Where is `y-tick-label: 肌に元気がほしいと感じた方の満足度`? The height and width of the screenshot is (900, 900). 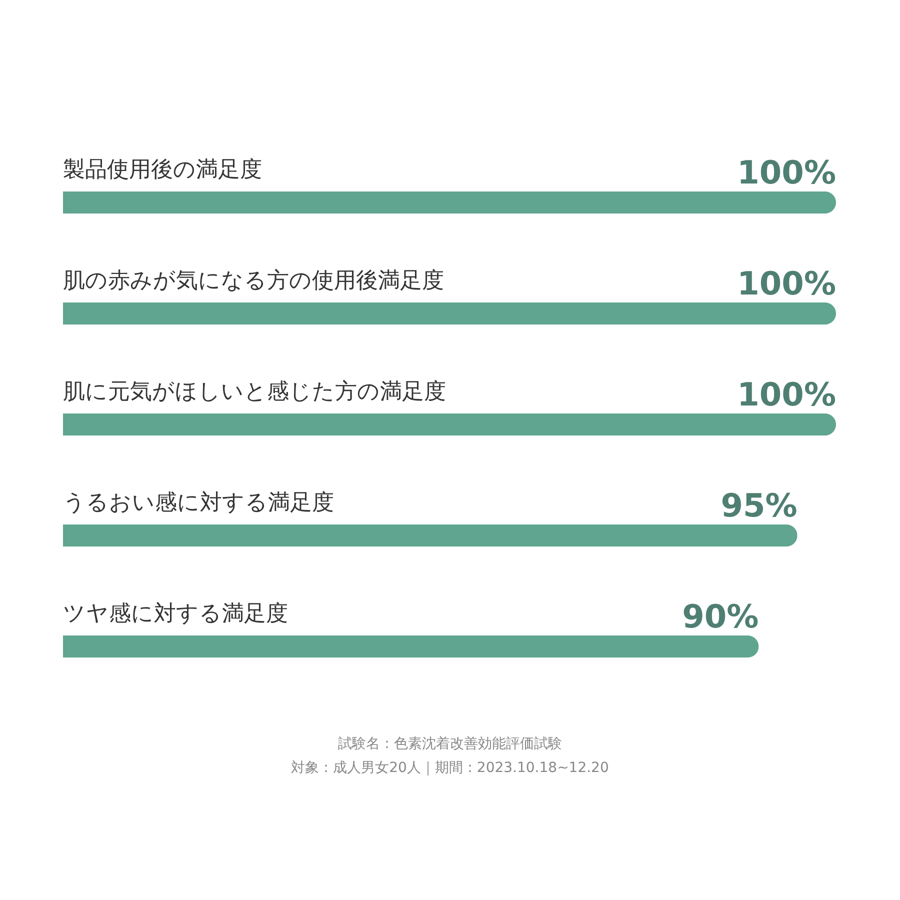
y-tick-label: 肌に元気がほしいと感じた方の満足度 is located at coordinates (254, 392).